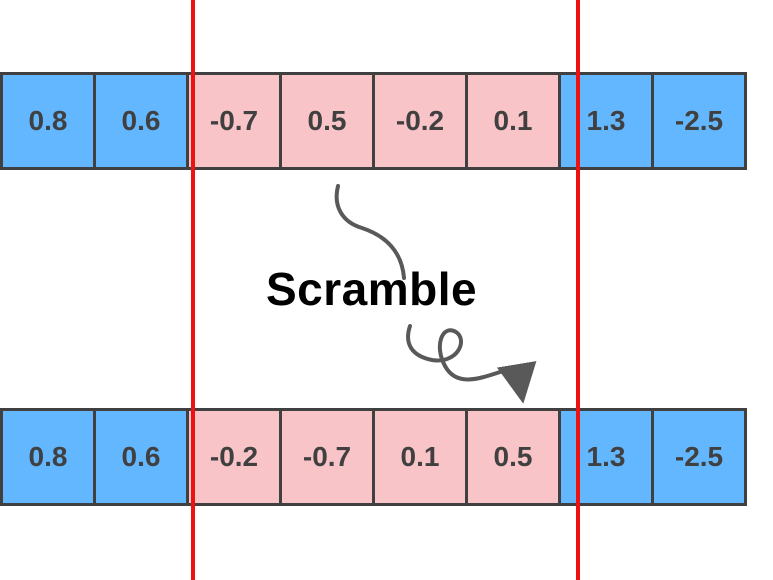 The image size is (773, 580). Describe the element at coordinates (513, 121) in the screenshot. I see `original-cell: 0.1` at that location.